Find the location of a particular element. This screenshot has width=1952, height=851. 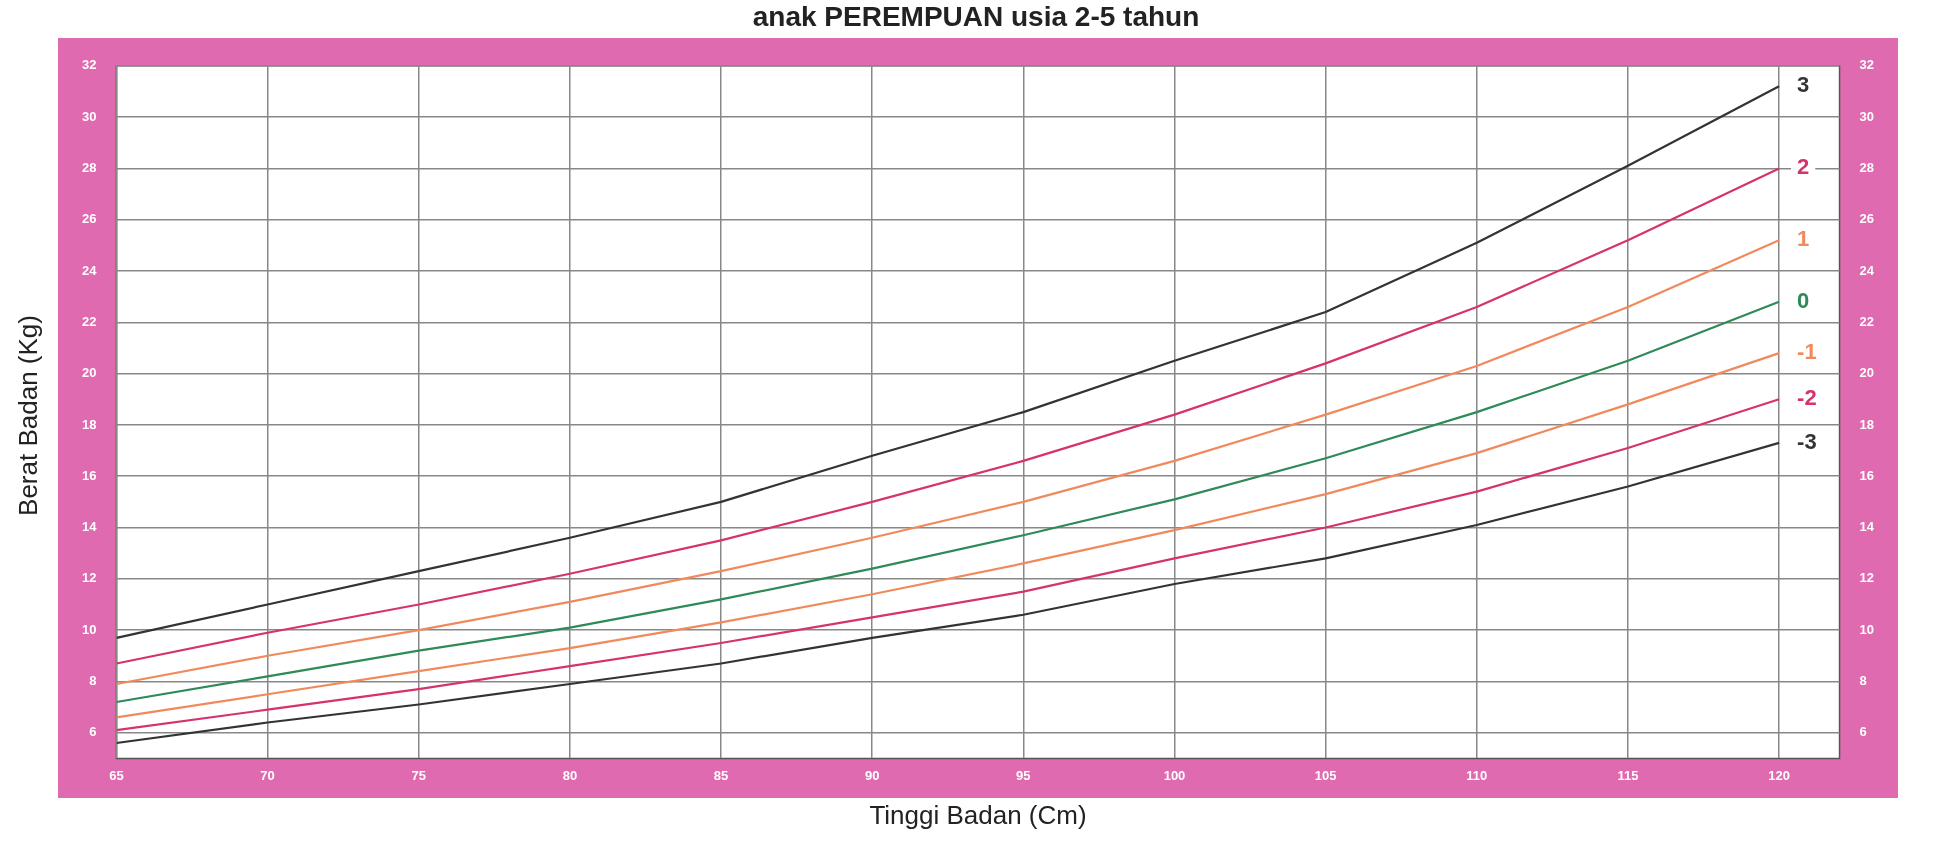

series-label: 1 is located at coordinates (1803, 239).